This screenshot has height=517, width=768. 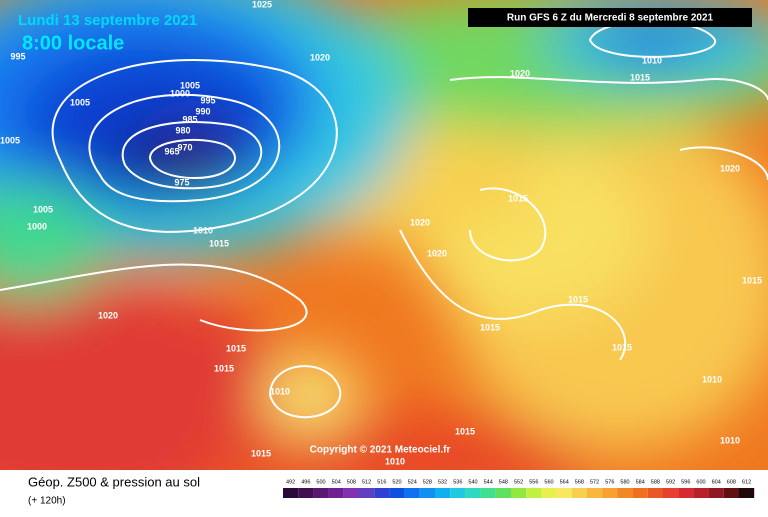 What do you see at coordinates (182, 130) in the screenshot?
I see `isobar-label: 980` at bounding box center [182, 130].